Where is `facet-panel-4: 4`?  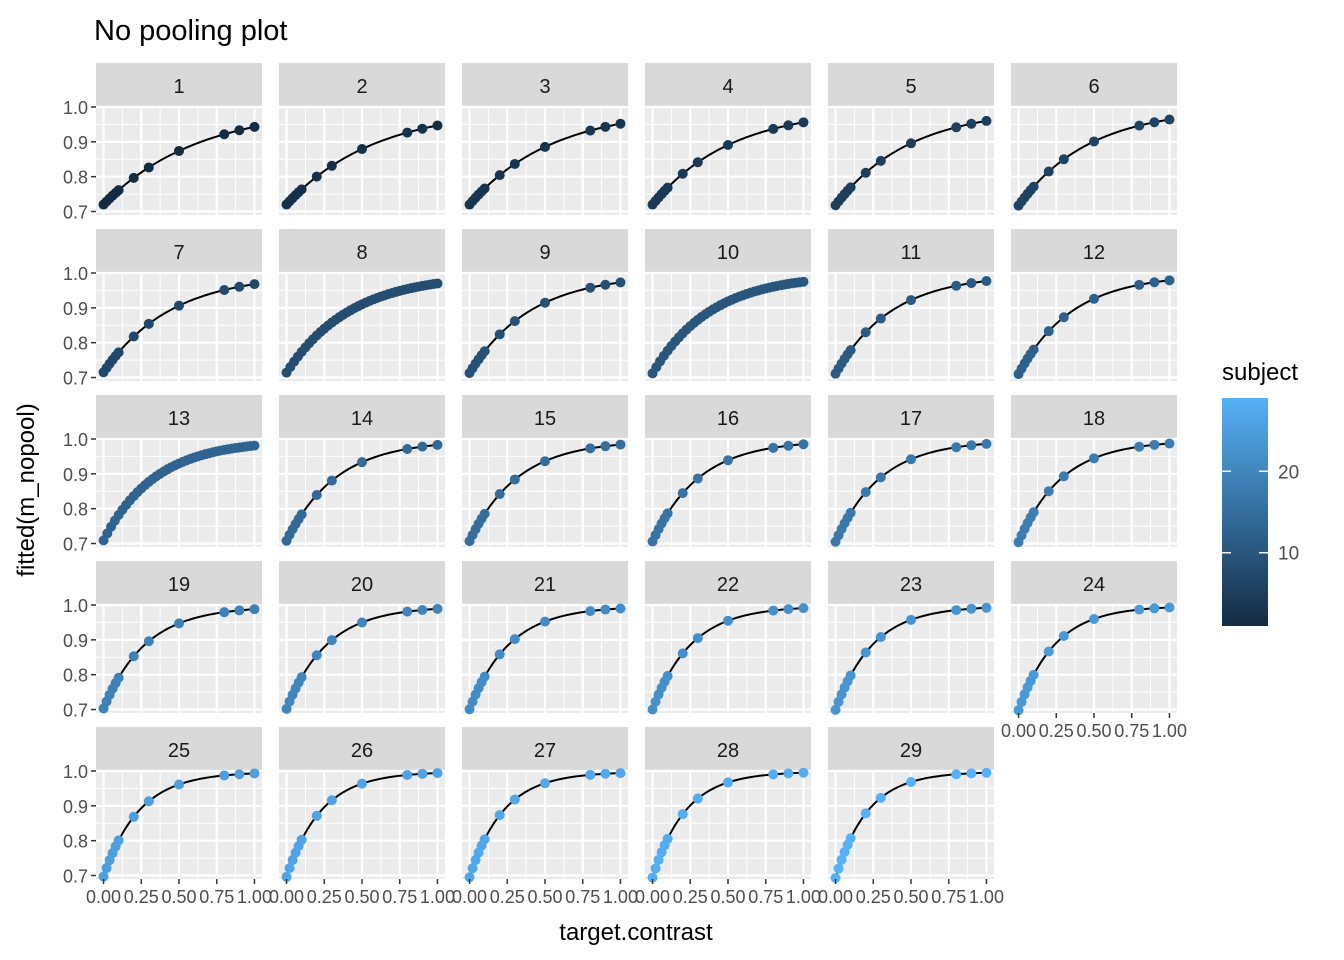
facet-panel-4: 4 is located at coordinates (728, 139).